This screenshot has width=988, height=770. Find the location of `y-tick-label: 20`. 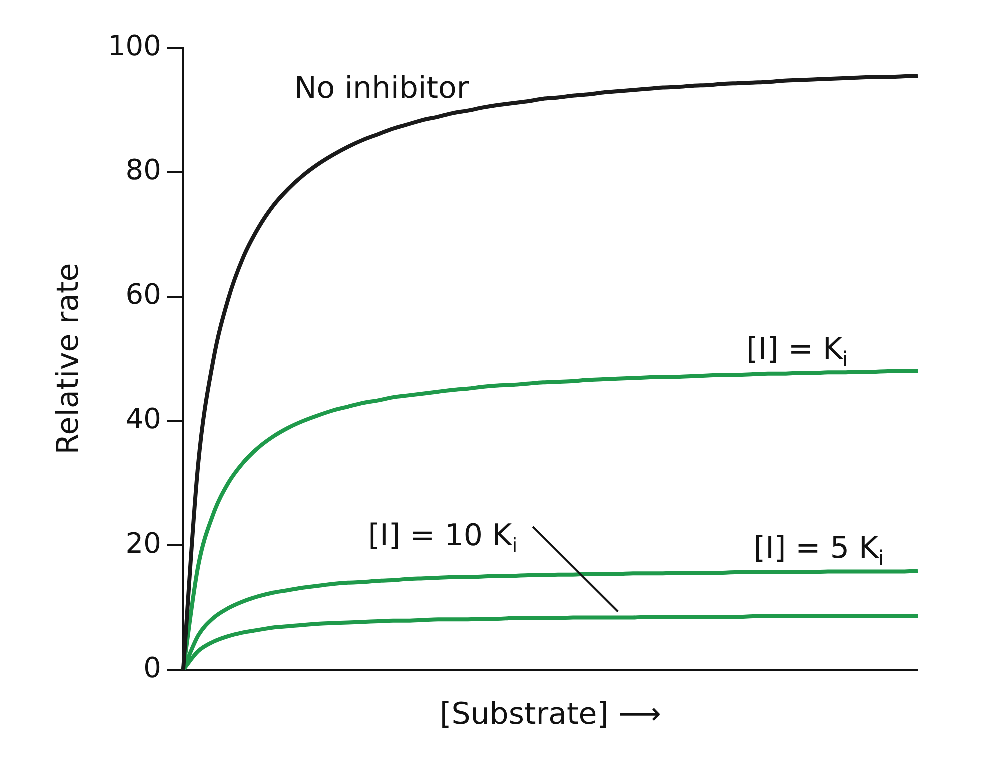

y-tick-label: 20 is located at coordinates (144, 543).